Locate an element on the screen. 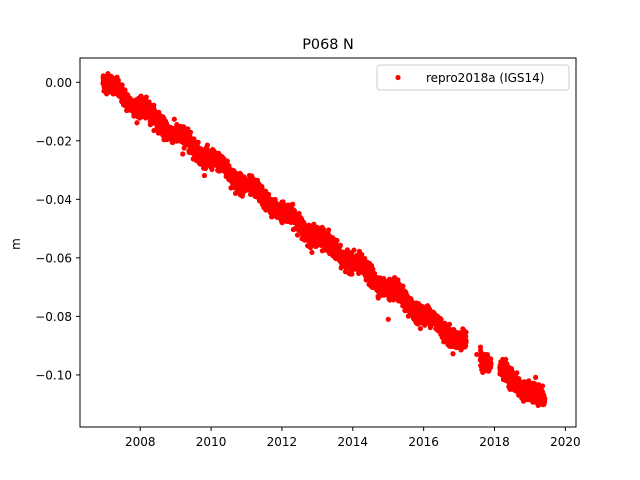 This screenshot has height=480, width=640. y-tick-label: −0.08 is located at coordinates (53, 317).